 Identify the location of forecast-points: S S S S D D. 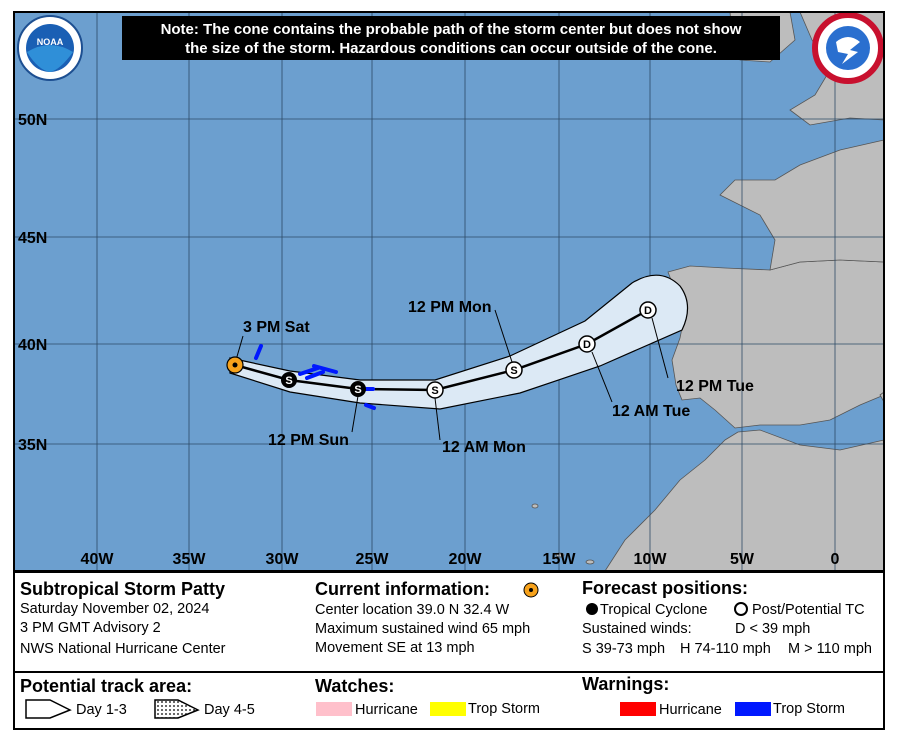
(469, 350).